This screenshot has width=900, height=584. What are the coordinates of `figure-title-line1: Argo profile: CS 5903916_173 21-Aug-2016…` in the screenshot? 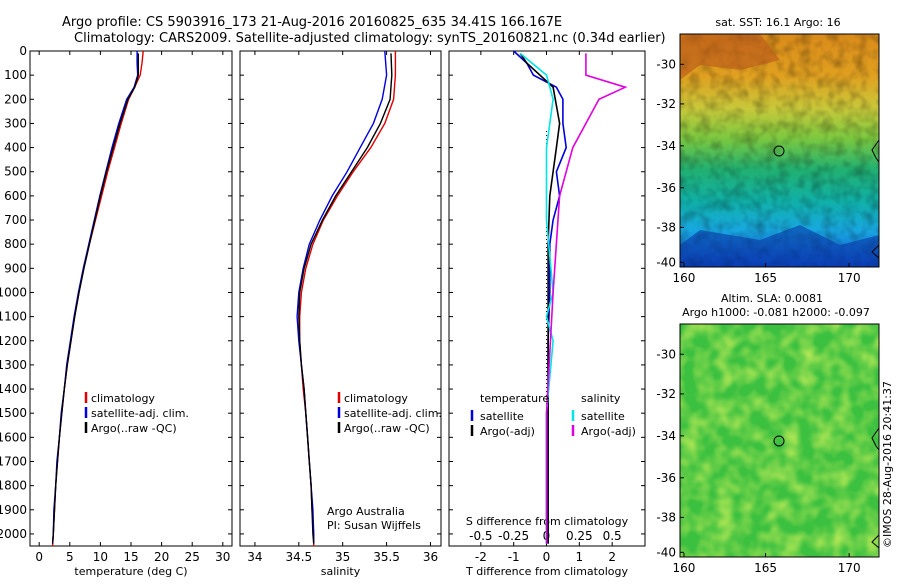 It's located at (312, 22).